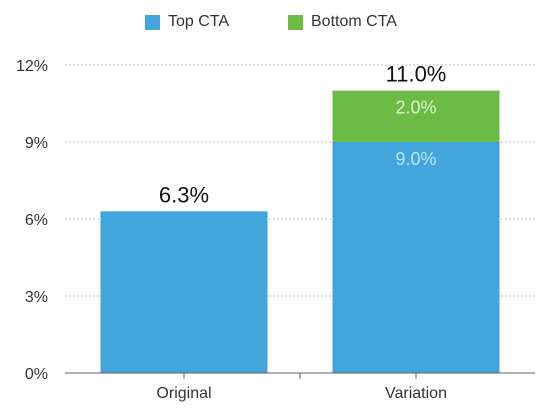 Image resolution: width=553 pixels, height=419 pixels. What do you see at coordinates (199, 21) in the screenshot?
I see `legend-label-top-cta: Top CTA` at bounding box center [199, 21].